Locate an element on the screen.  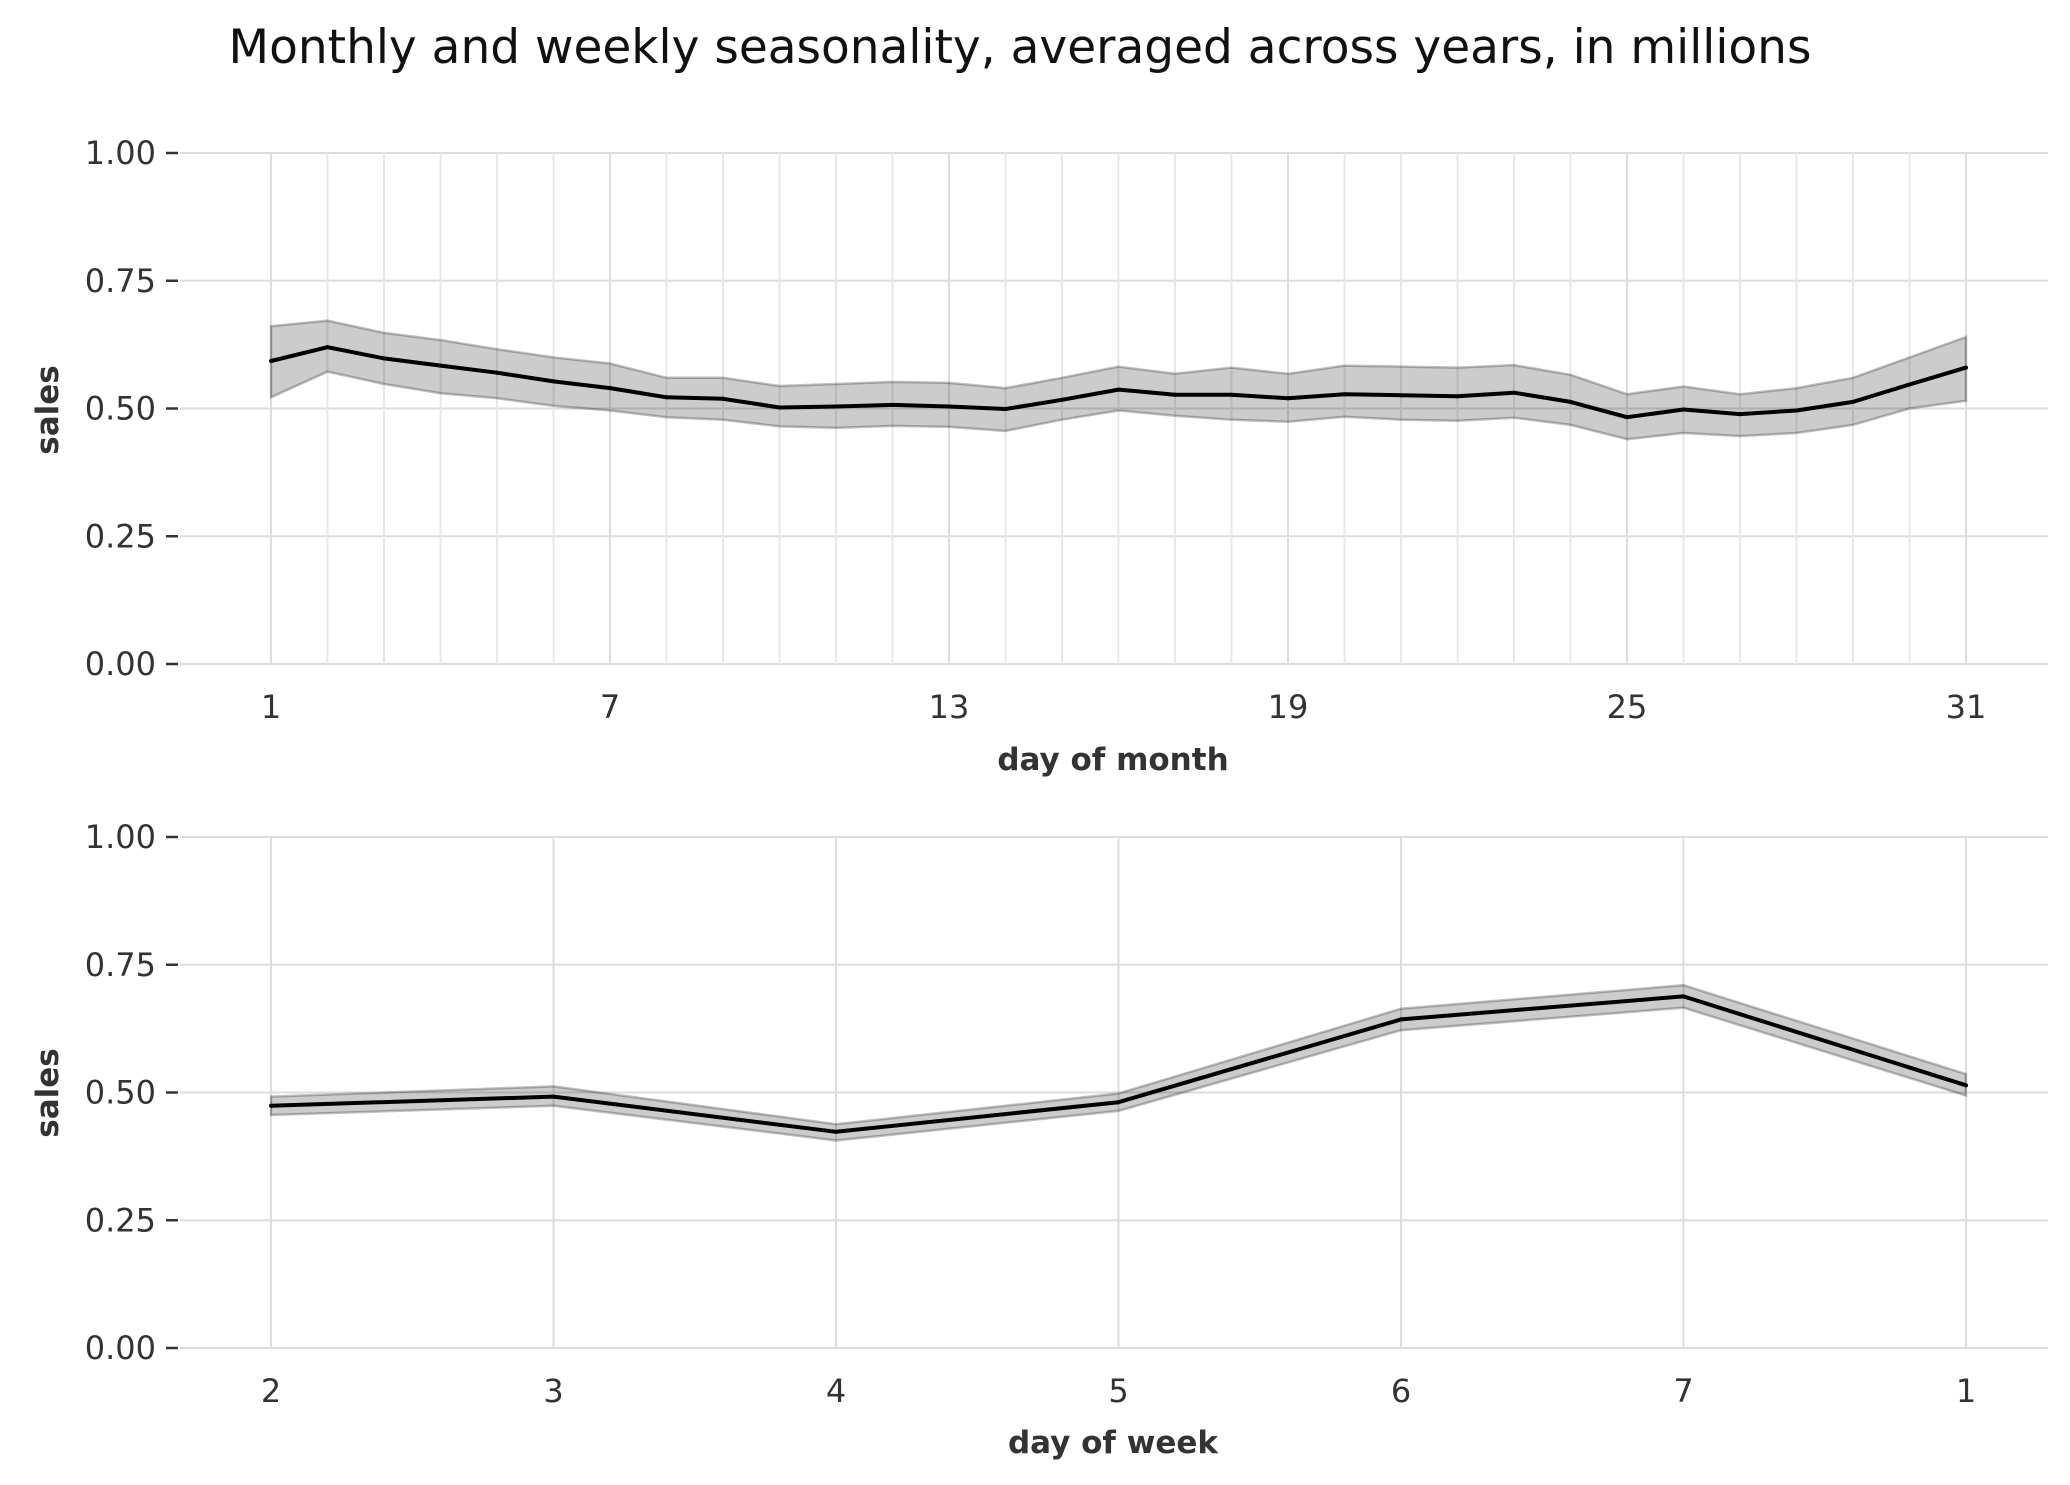
monthly-x-axis: 1 7 13 19 25 31 is located at coordinates (1124, 707).